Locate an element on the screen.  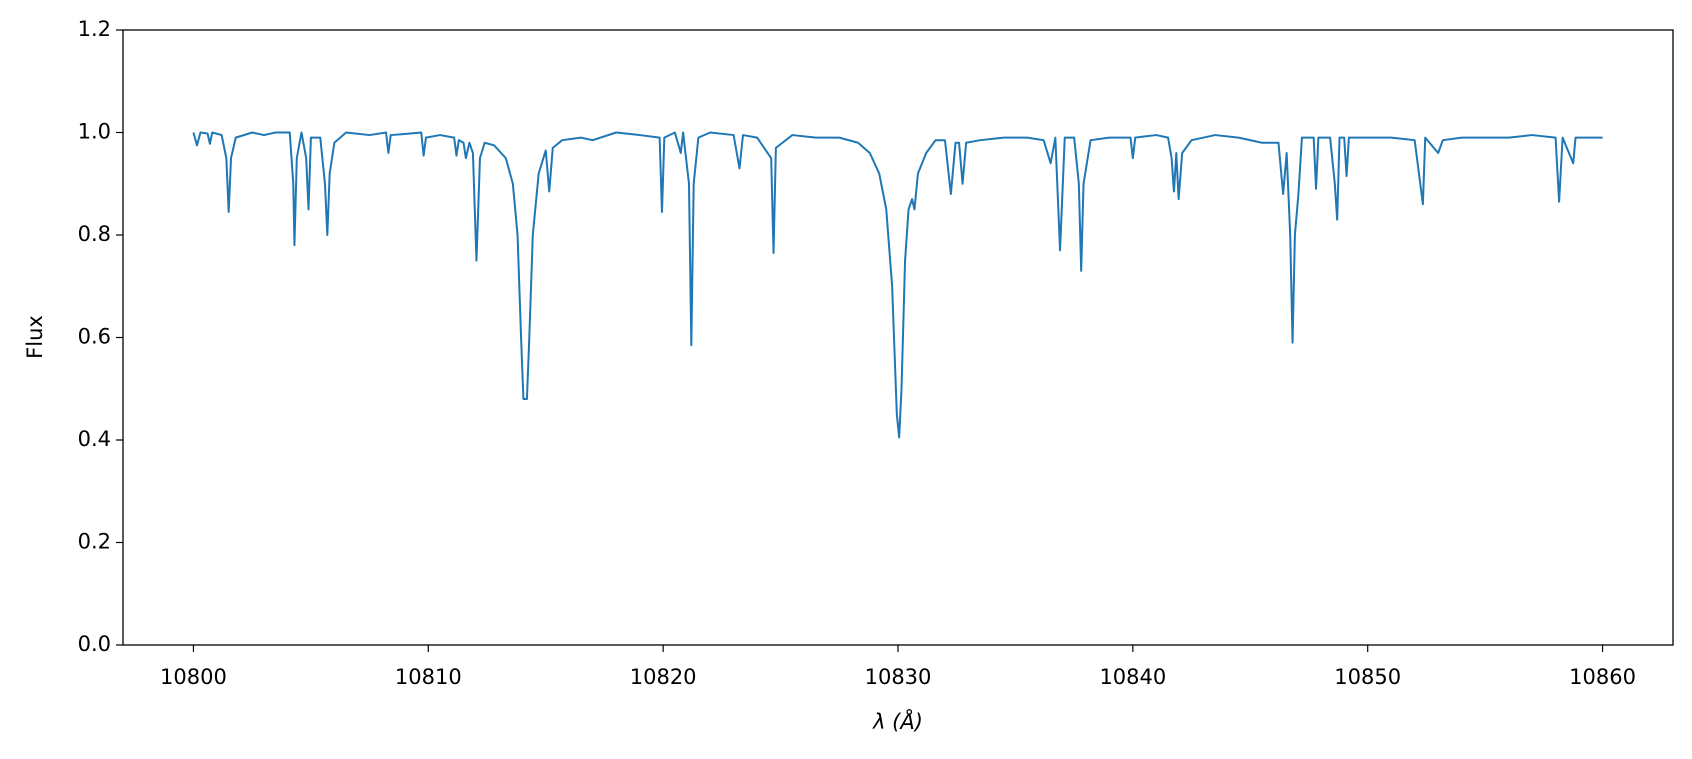
x-tick-label: 10810 is located at coordinates (428, 677).